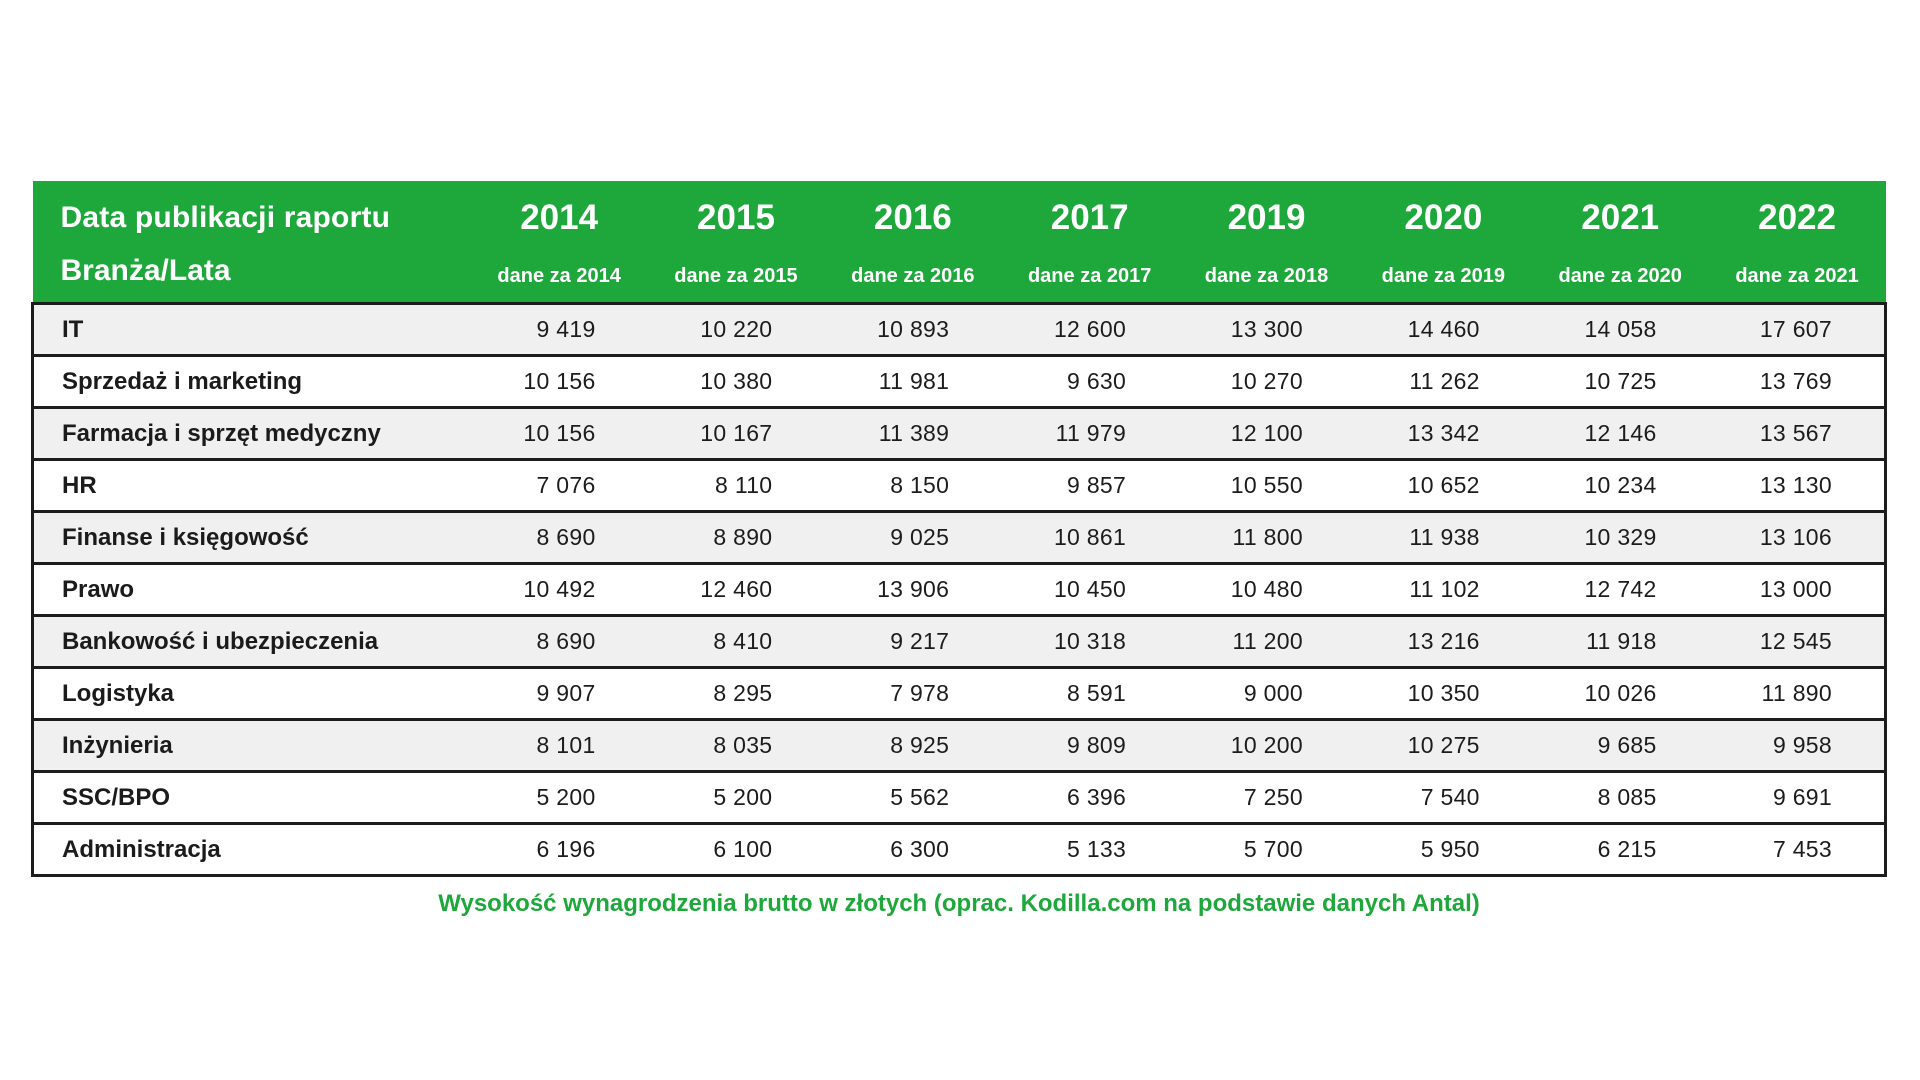 Image resolution: width=1920 pixels, height=1080 pixels. Describe the element at coordinates (1266, 745) in the screenshot. I see `salary-cell: 10 200` at that location.